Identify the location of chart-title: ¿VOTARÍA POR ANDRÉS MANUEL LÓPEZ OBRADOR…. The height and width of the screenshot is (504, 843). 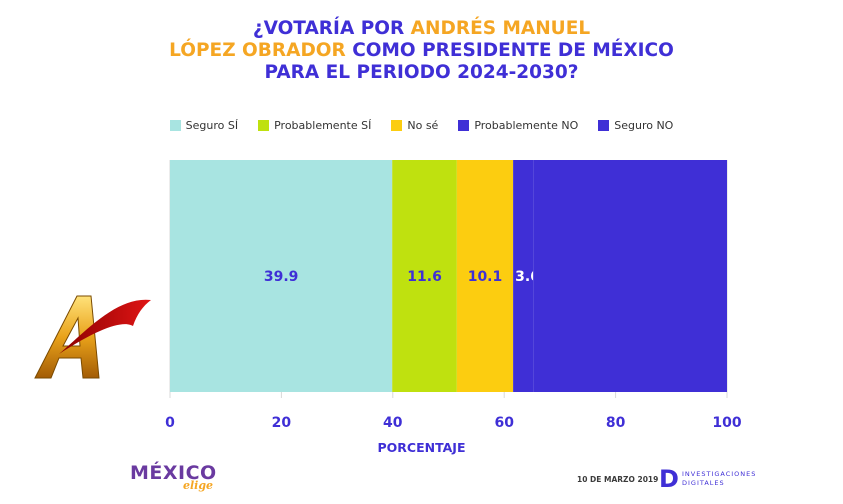
(421, 51).